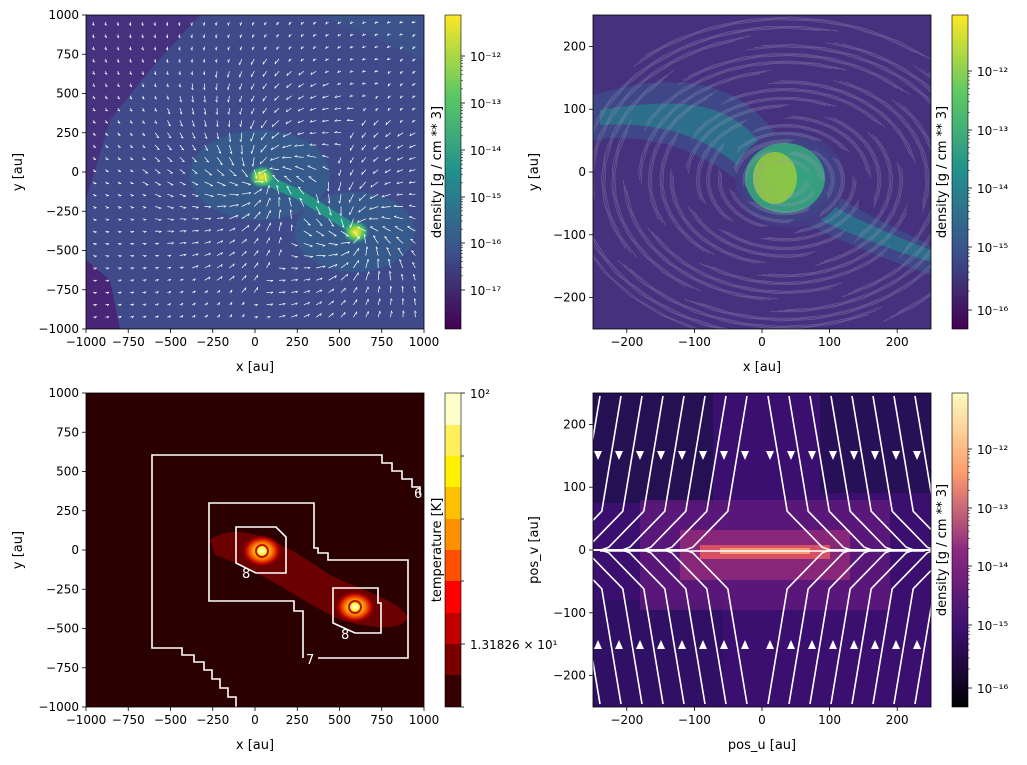 The image size is (1027, 765). What do you see at coordinates (418, 494) in the screenshot?
I see `contour-label-6: 6` at bounding box center [418, 494].